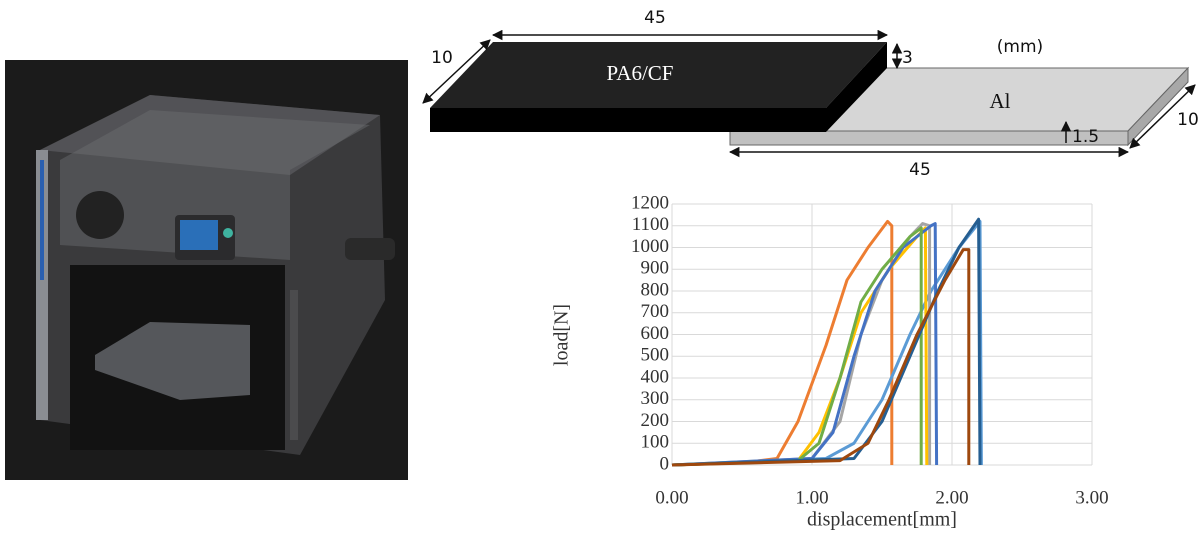 The height and width of the screenshot is (536, 1202). What do you see at coordinates (655, 420) in the screenshot?
I see `y-tick-label: 200` at bounding box center [655, 420].